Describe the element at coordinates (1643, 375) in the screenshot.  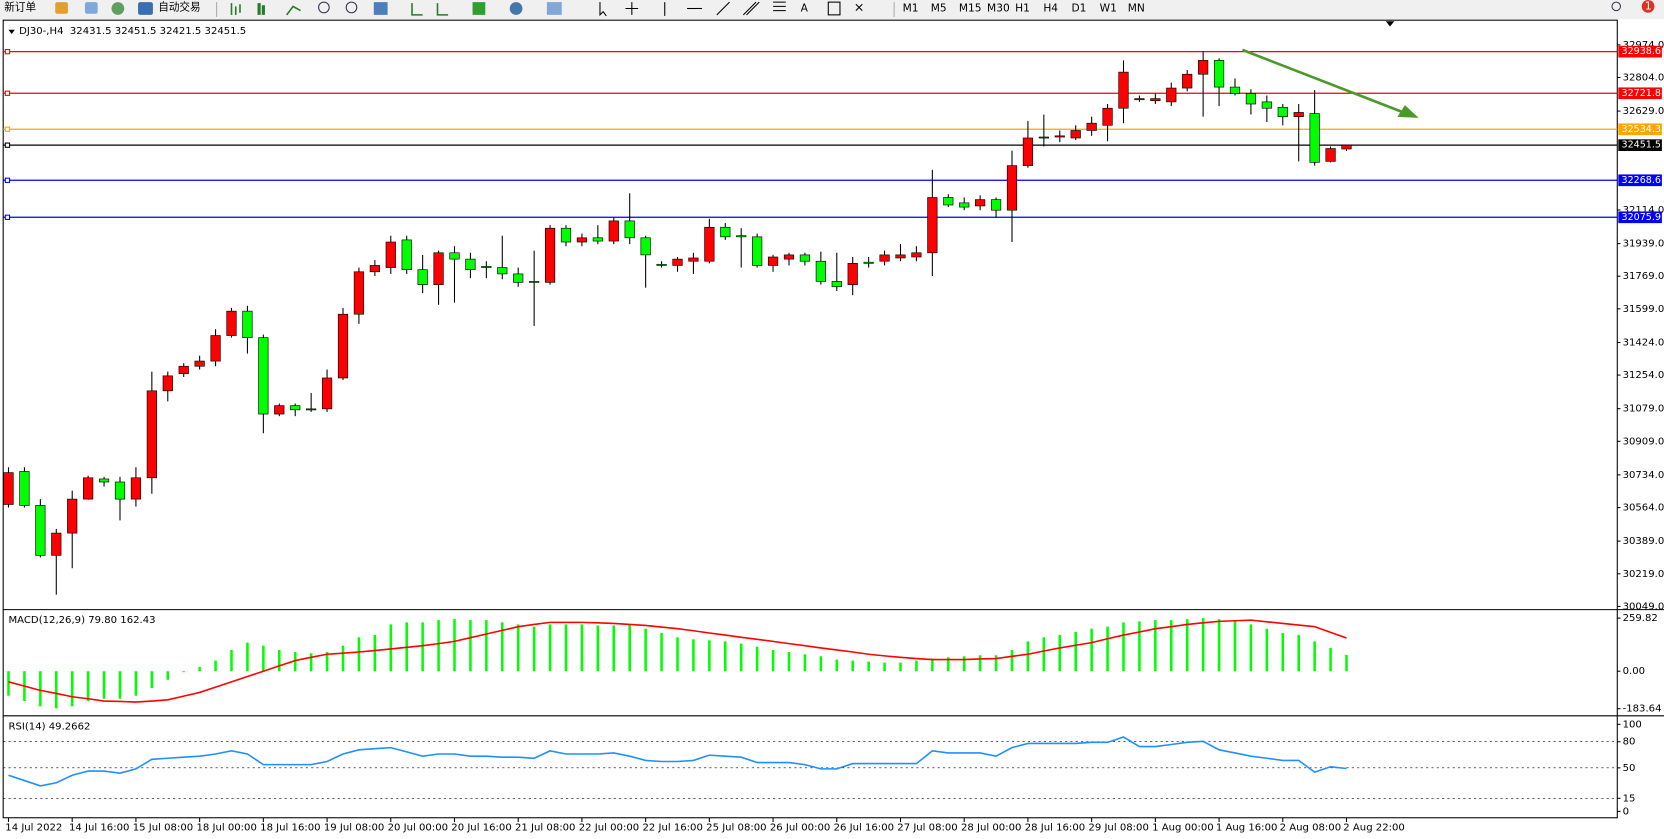
I see `y-tick-label: 31254.0` at that location.